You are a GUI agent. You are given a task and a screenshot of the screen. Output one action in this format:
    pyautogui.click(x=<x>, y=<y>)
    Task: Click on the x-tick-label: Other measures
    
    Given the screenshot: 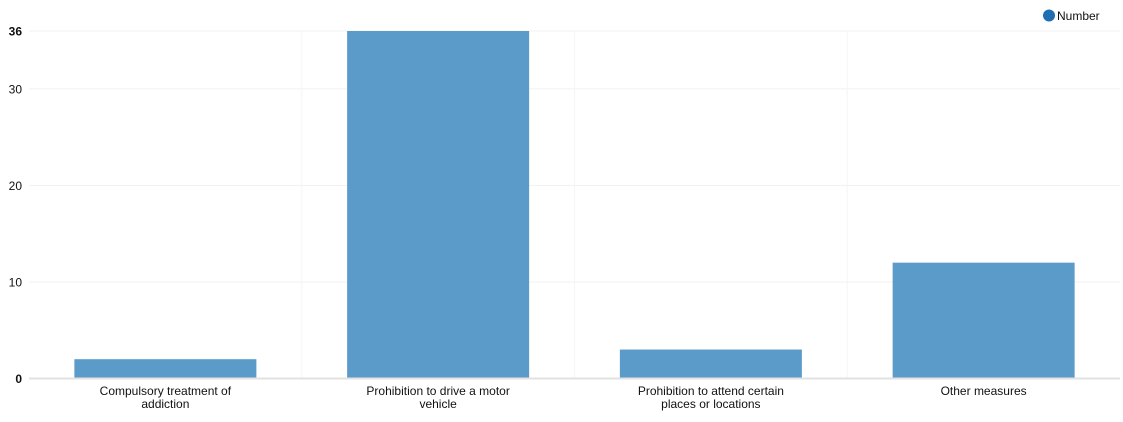 What is the action you would take?
    pyautogui.click(x=984, y=391)
    